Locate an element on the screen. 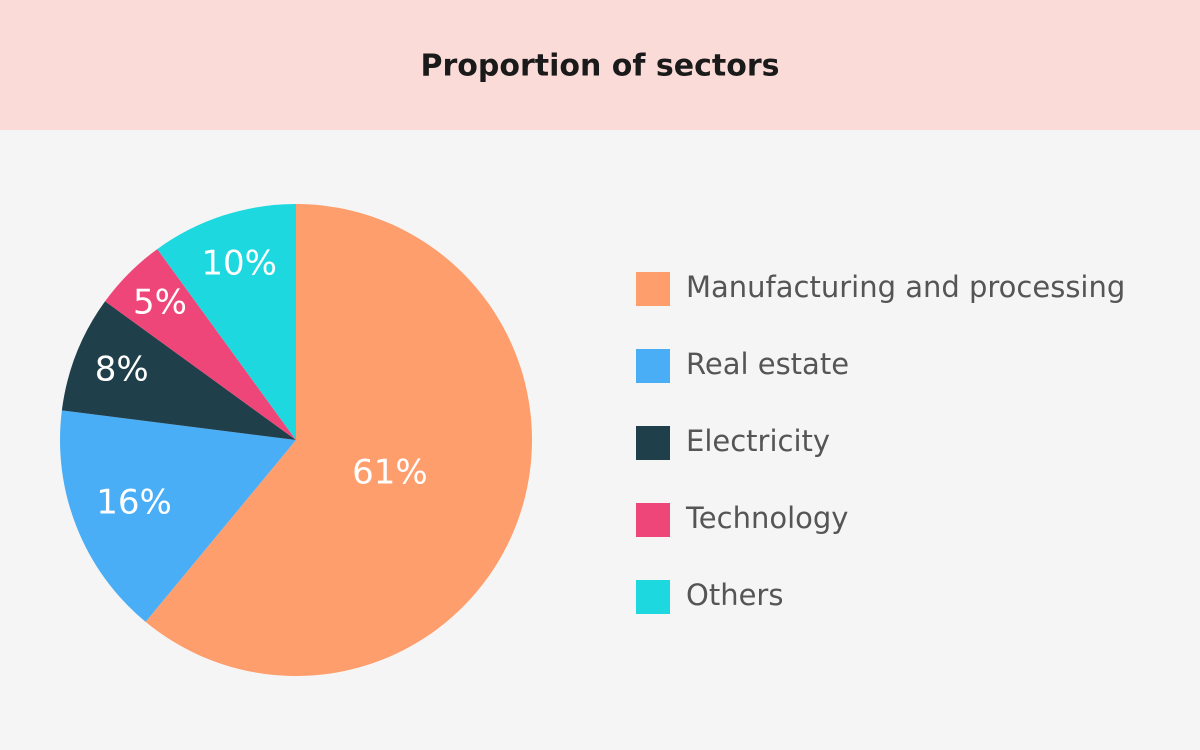  legend-text: Electricity is located at coordinates (758, 441).